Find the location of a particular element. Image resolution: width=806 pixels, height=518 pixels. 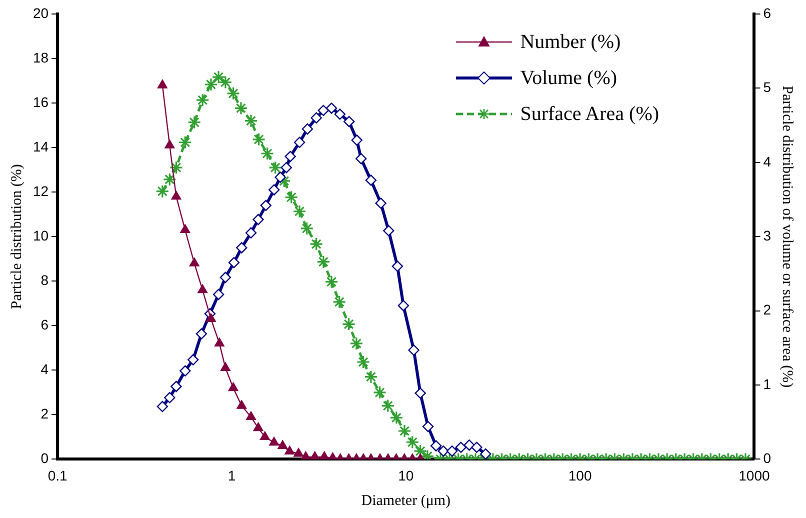

y-tick-label: 0 is located at coordinates (44, 458).